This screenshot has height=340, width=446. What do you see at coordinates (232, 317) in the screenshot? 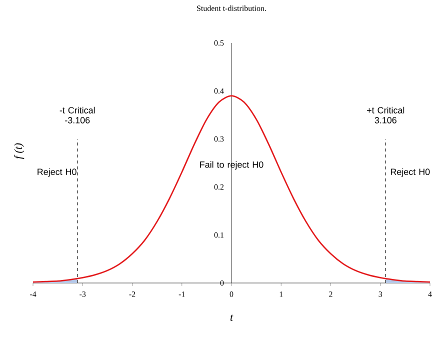
I see `x-axis-title: t` at bounding box center [232, 317].